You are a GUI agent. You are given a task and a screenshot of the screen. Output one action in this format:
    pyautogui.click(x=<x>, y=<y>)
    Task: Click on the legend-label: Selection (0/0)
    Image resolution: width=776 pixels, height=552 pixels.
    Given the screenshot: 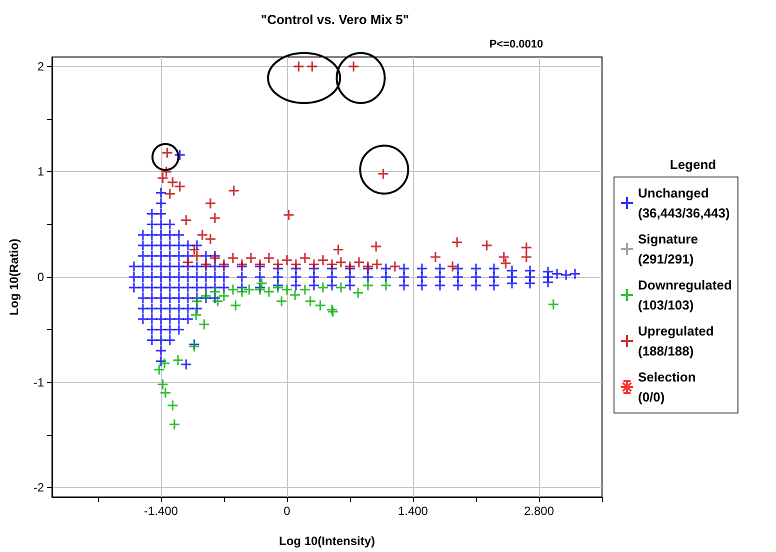 What is the action you would take?
    pyautogui.click(x=667, y=387)
    